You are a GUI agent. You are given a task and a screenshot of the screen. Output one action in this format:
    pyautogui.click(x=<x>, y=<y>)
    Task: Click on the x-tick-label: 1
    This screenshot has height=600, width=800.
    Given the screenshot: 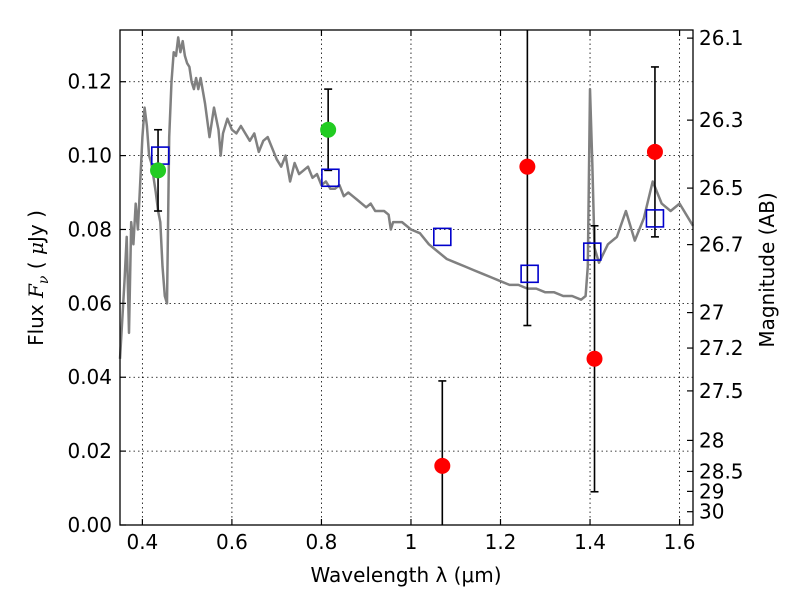 What is the action you would take?
    pyautogui.click(x=411, y=542)
    